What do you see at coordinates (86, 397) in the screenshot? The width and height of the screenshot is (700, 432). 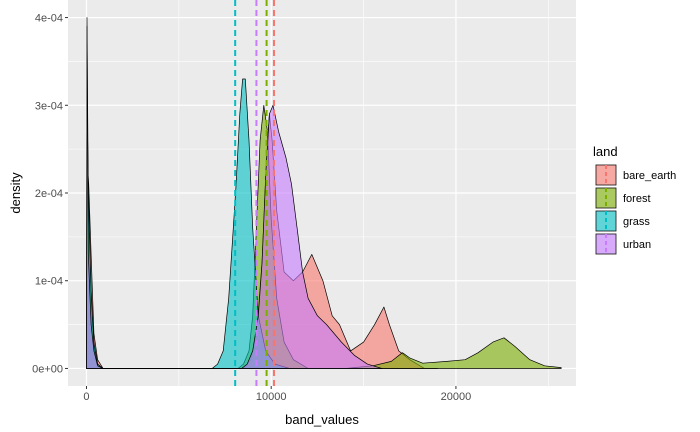 I see `x-tick-label: 0` at bounding box center [86, 397].